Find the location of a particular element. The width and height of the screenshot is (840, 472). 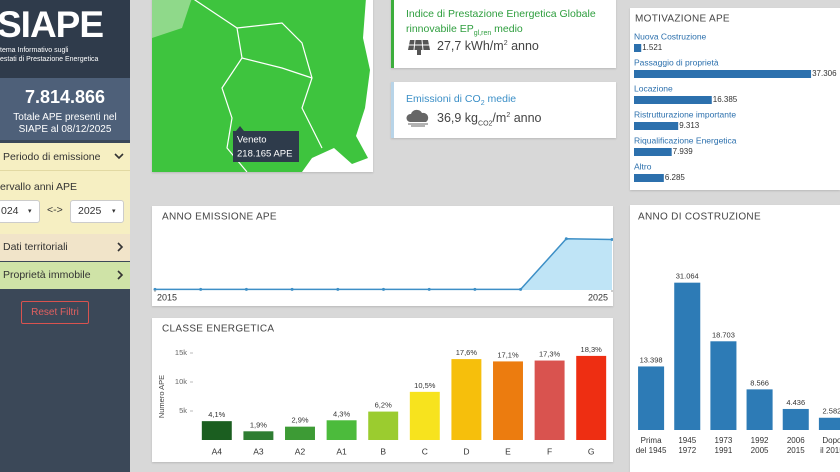

chart: ANNO EMISSIONE APE 2015 2025 is located at coordinates (383, 257).